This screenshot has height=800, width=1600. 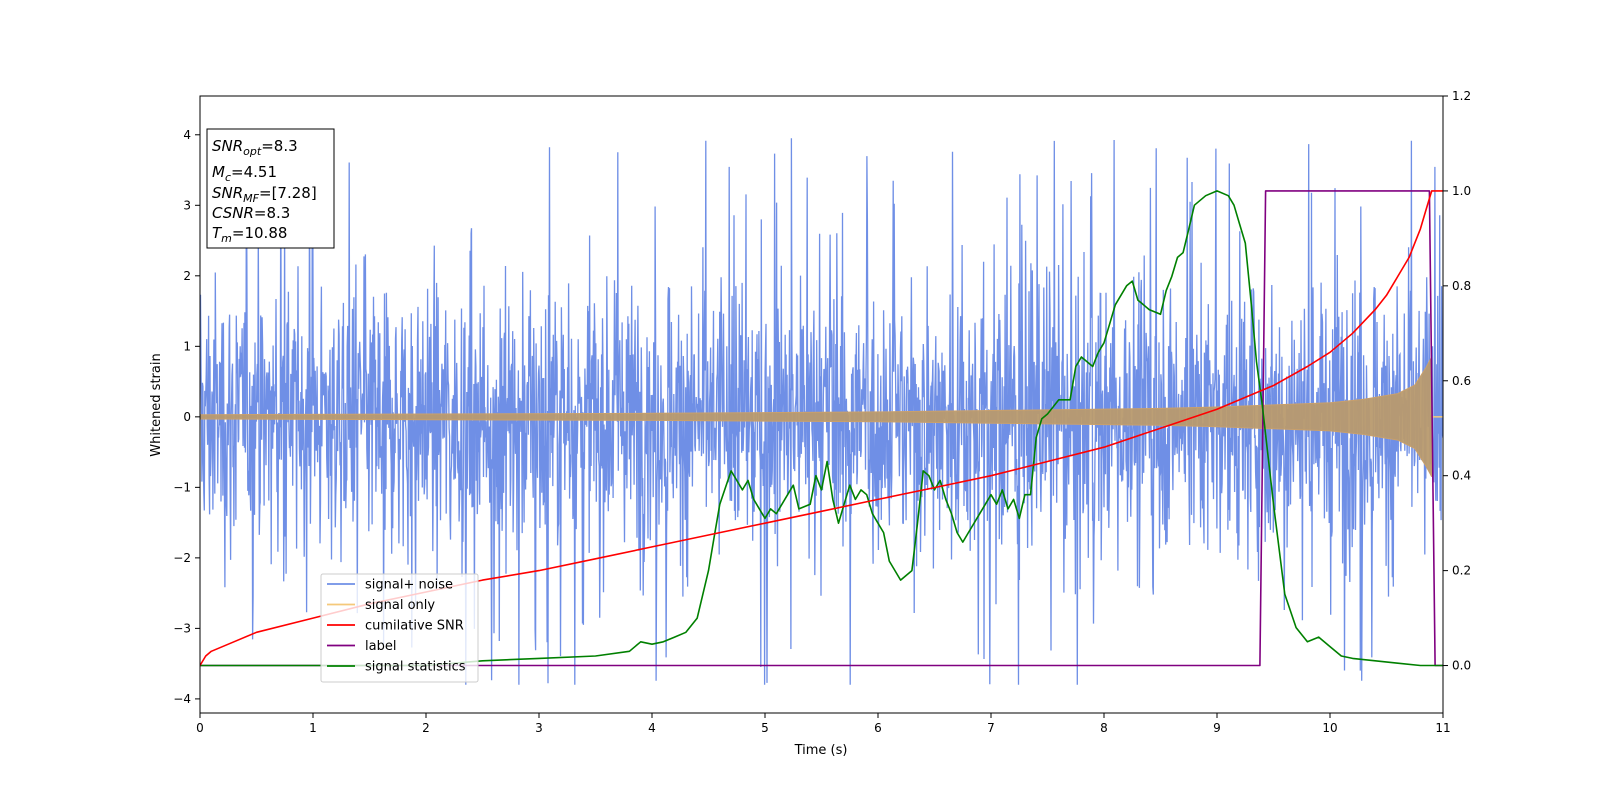 What do you see at coordinates (251, 213) in the screenshot?
I see `info-csnr: CSNR=8.3` at bounding box center [251, 213].